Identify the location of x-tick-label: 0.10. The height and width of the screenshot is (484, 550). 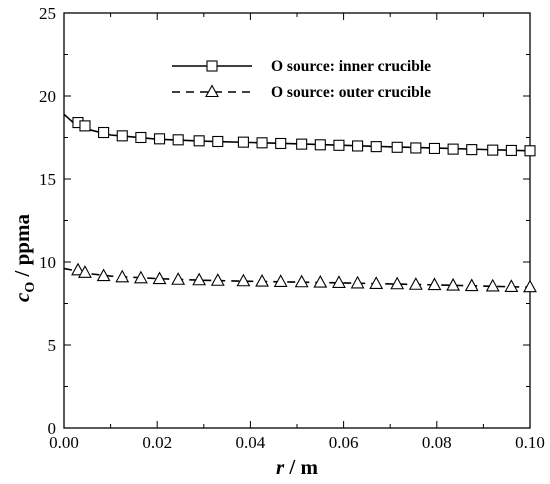
(530, 442).